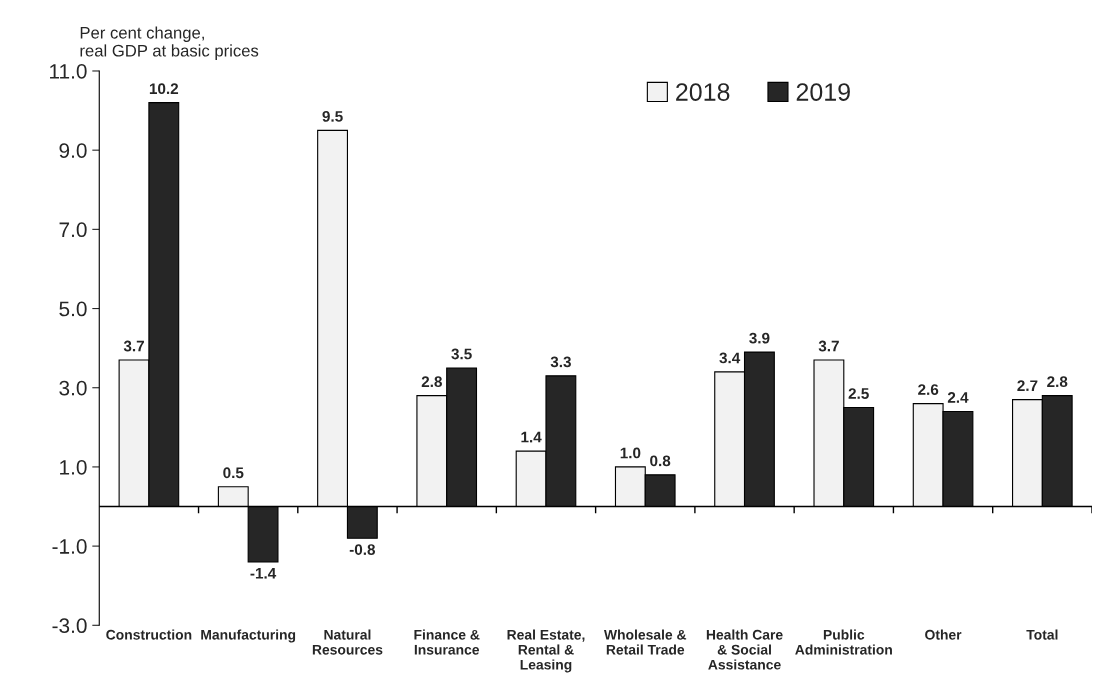 This screenshot has height=676, width=1103. Describe the element at coordinates (703, 92) in the screenshot. I see `legend-label: 2018` at that location.